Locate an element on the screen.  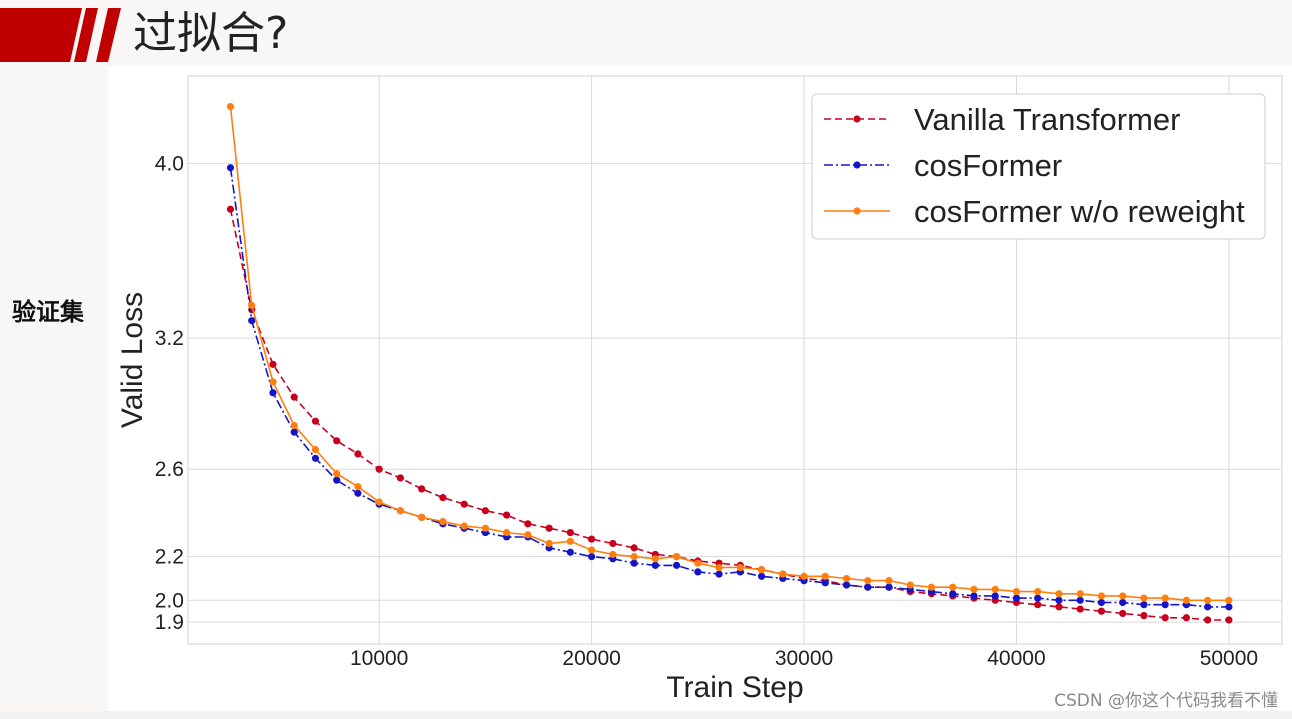
side-label: 验证集 is located at coordinates (48, 312).